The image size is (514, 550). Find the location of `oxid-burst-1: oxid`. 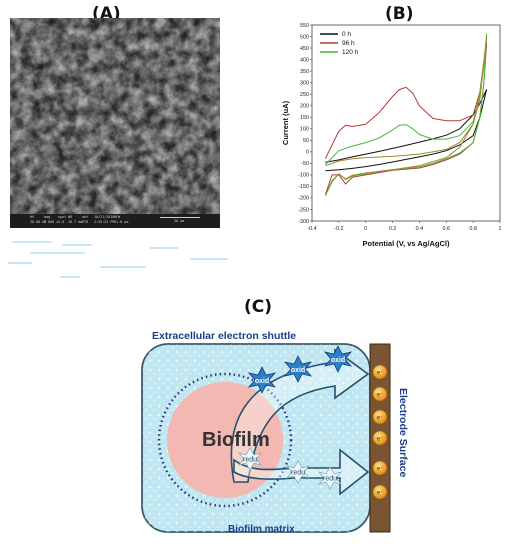

oxid-burst-1: oxid is located at coordinates (262, 380).